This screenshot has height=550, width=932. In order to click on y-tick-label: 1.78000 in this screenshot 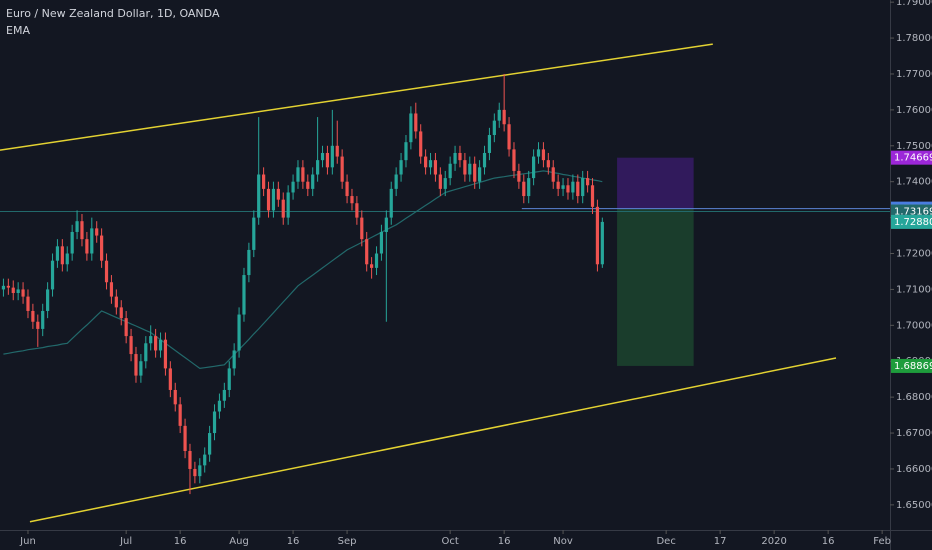, I will do `click(914, 38)`.